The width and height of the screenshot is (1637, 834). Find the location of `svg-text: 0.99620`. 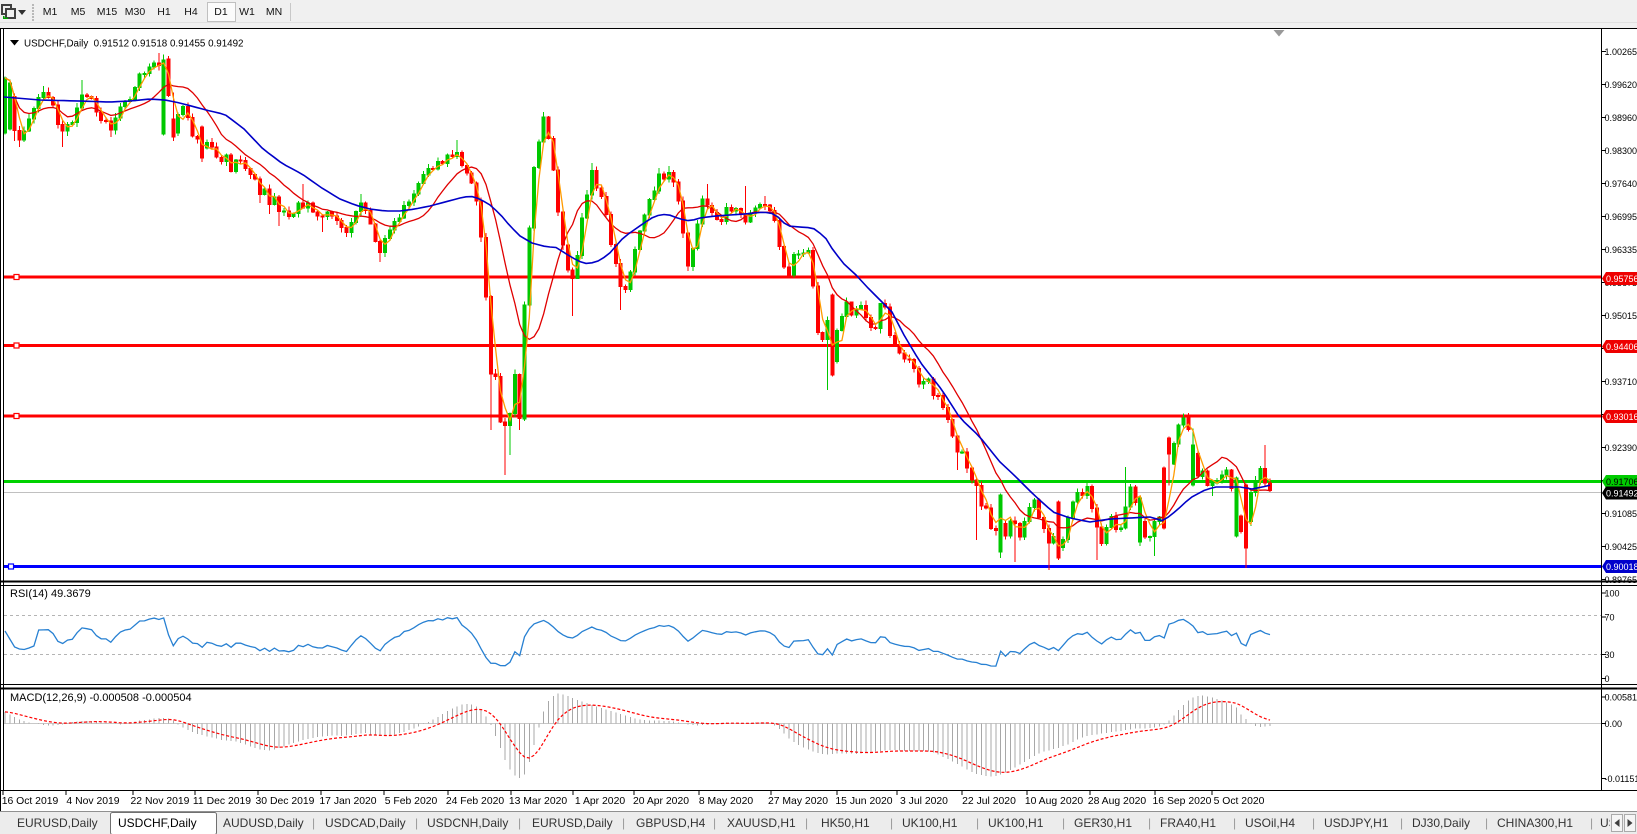

svg-text: 0.99620 is located at coordinates (1621, 85).